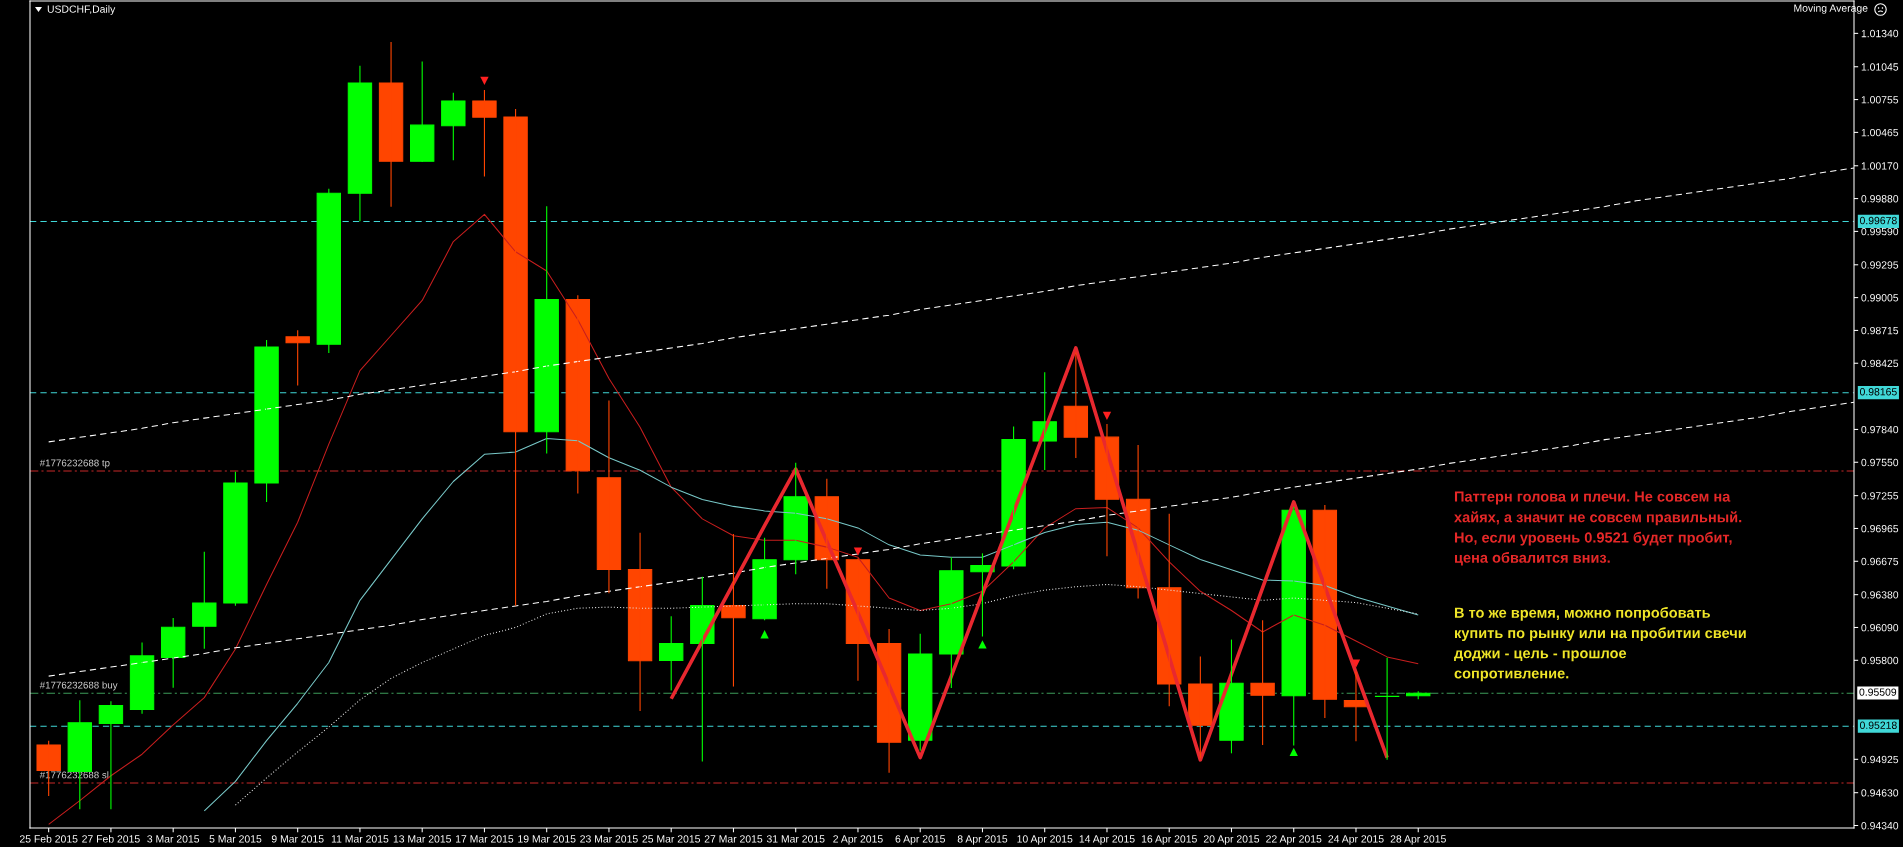 This screenshot has width=1903, height=847. Describe the element at coordinates (360, 839) in the screenshot. I see `x-tick-label: 11 Mar 2015` at that location.